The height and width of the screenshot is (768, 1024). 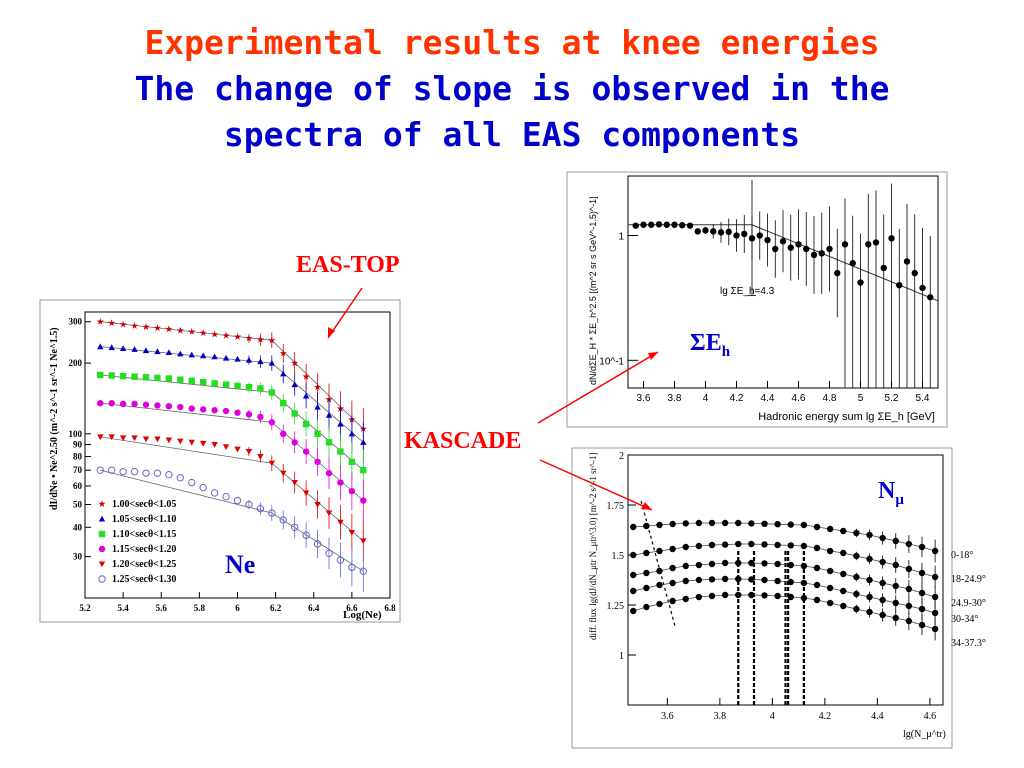 I want to click on chart1-frame, so click(x=220, y=461).